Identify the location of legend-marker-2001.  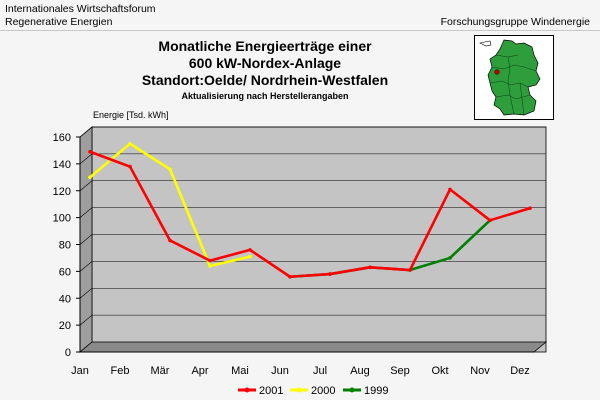
(247, 390).